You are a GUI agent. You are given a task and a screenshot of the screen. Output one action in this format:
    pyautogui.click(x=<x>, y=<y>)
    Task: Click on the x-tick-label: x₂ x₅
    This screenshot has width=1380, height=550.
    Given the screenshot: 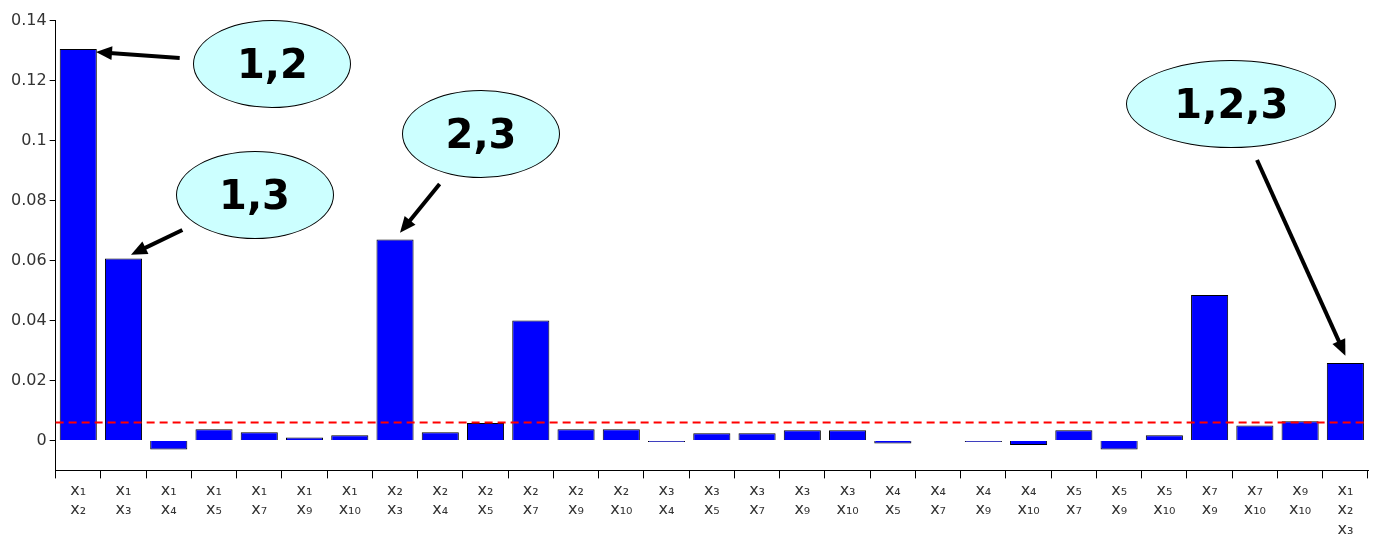 What is the action you would take?
    pyautogui.click(x=485, y=499)
    